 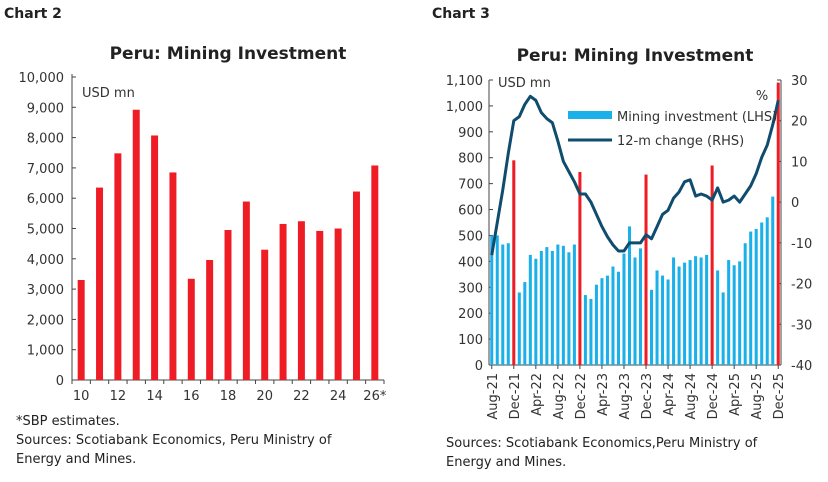 I want to click on x-tick-label: 18, so click(x=228, y=396).